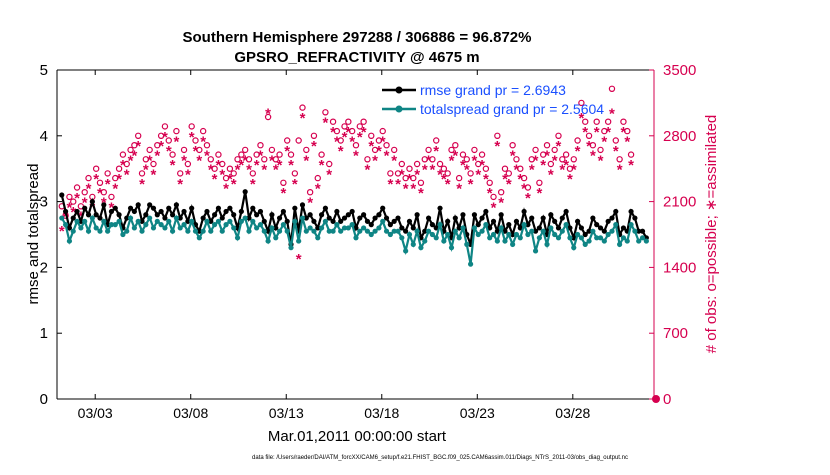 This screenshot has height=475, width=830. Describe the element at coordinates (44, 136) in the screenshot. I see `left-y-tick-label: 4` at that location.